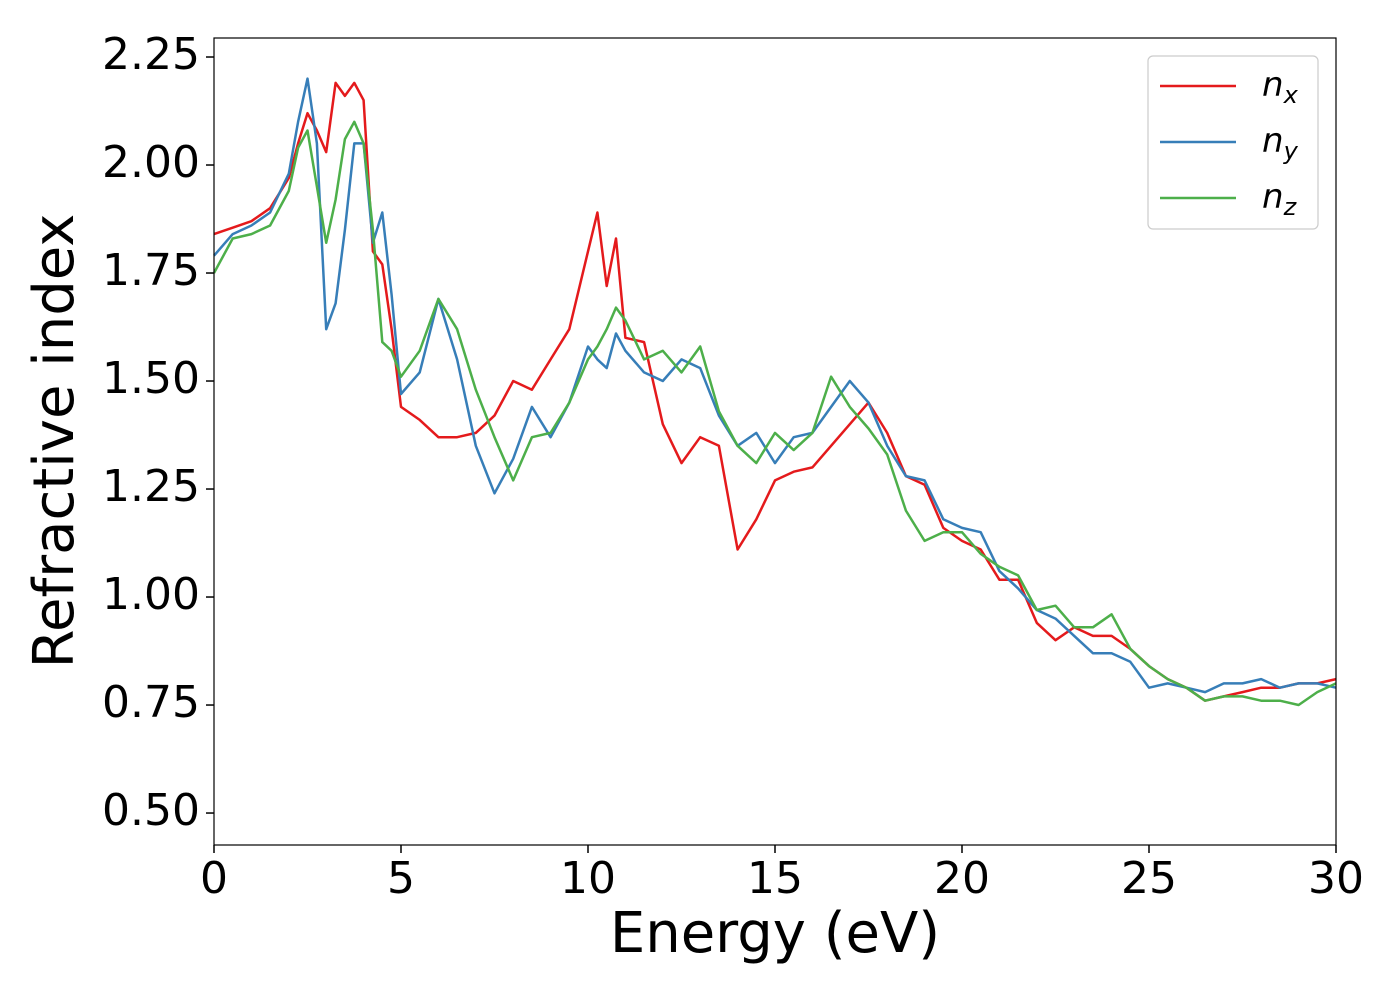 The width and height of the screenshot is (1400, 1000). Describe the element at coordinates (775, 933) in the screenshot. I see `x-axis-label: Energy (eV)` at that location.